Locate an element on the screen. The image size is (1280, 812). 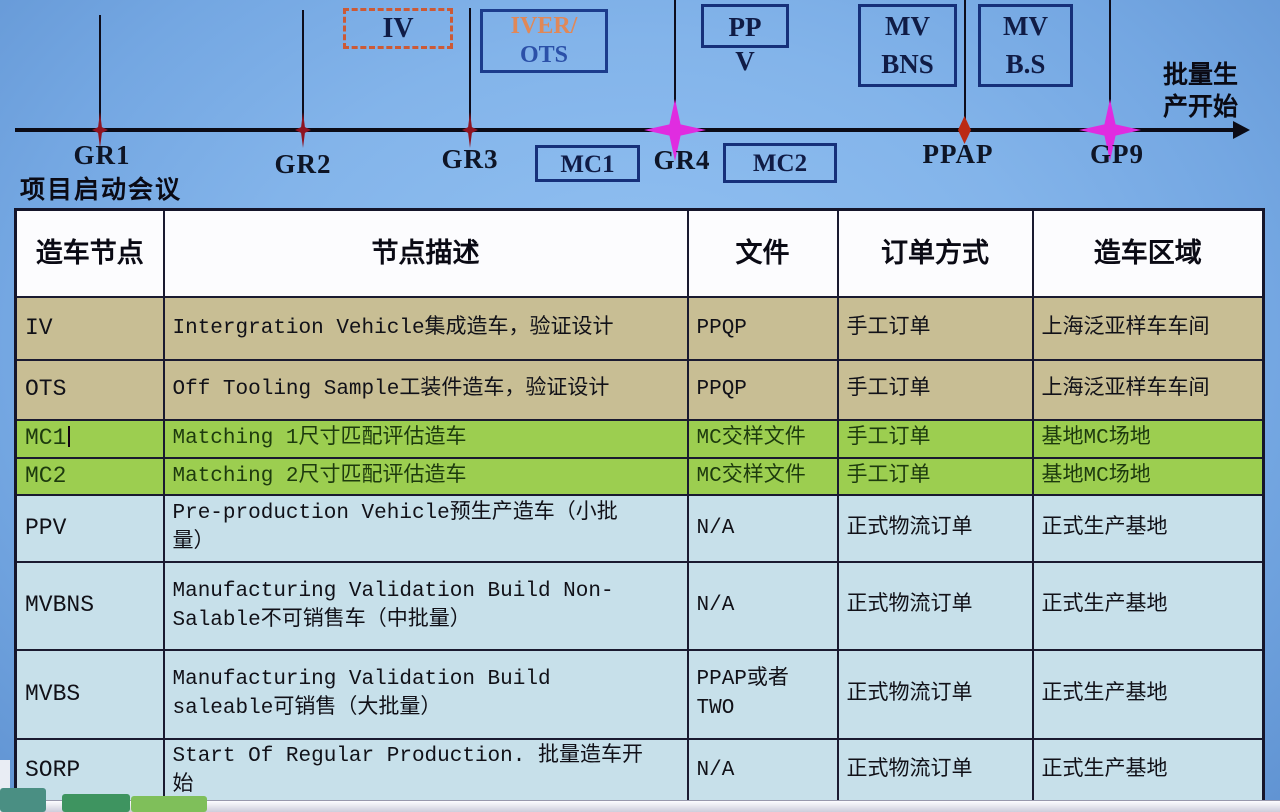
milestone-label-gr3: GR3 is located at coordinates (470, 159).